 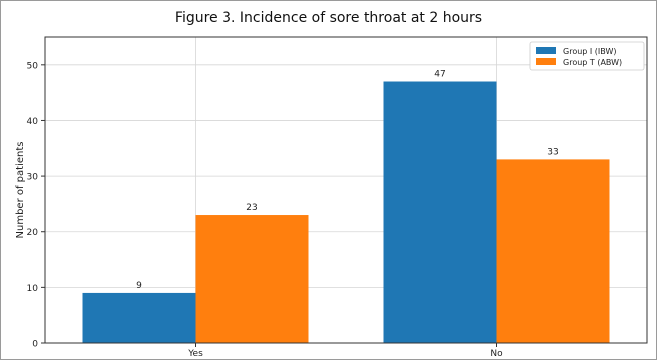 I want to click on bar-value-label: 33, so click(x=552, y=152).